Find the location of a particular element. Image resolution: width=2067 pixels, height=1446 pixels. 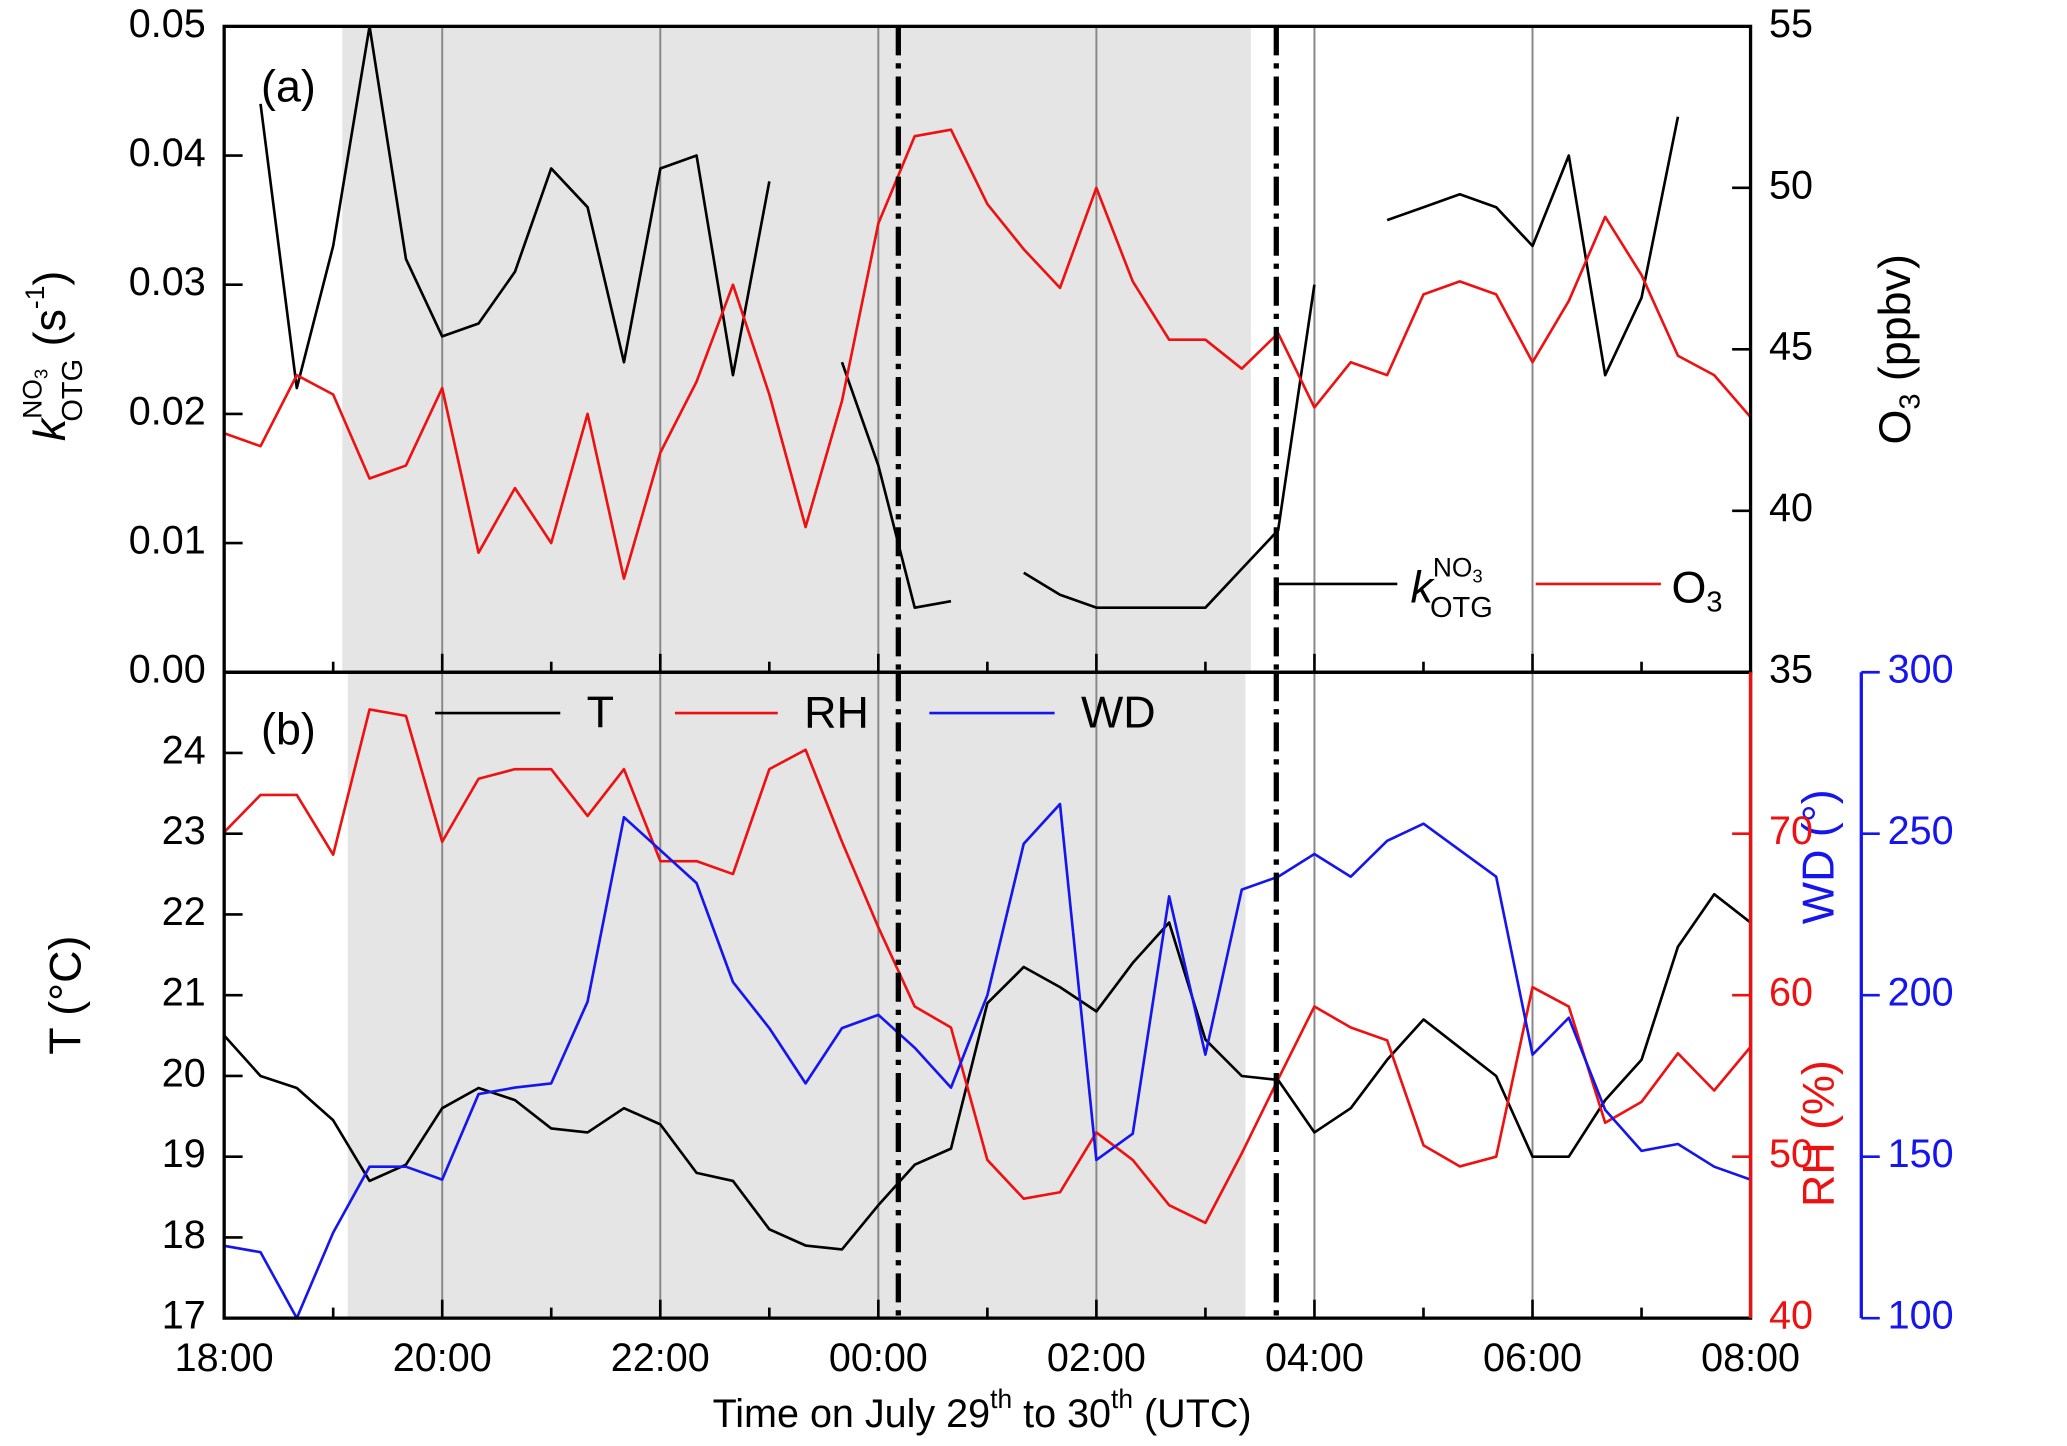

y2-tick-label: 70 is located at coordinates (1791, 831).